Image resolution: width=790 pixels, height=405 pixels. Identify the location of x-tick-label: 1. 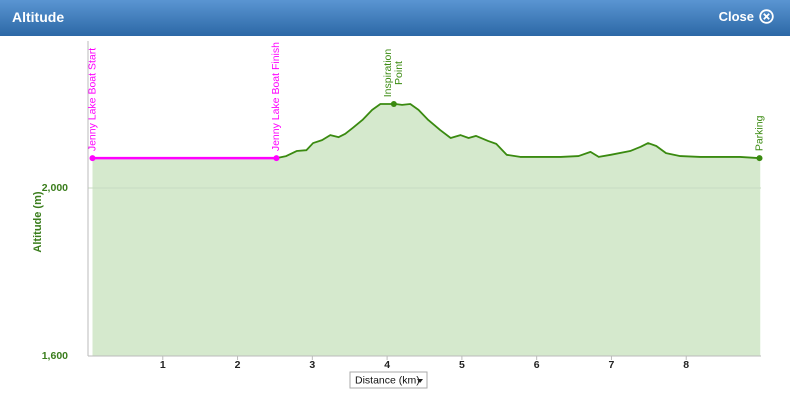
(163, 365).